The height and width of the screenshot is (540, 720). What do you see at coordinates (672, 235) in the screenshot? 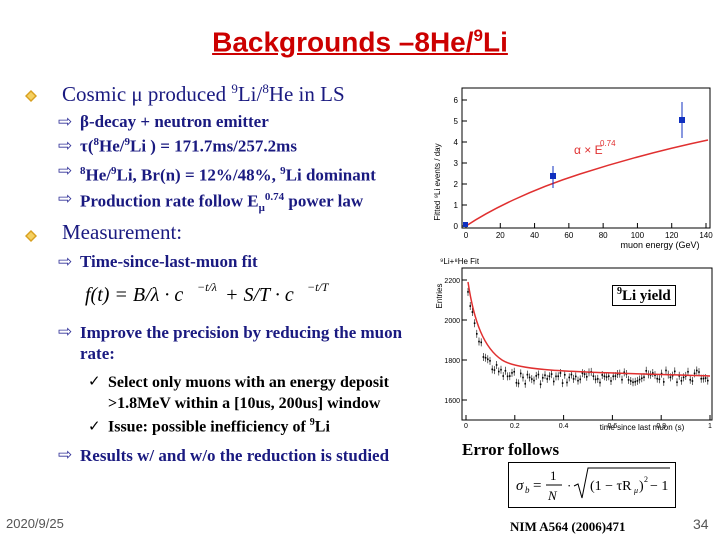
I see `plot1-xtick-label: 120` at bounding box center [672, 235].